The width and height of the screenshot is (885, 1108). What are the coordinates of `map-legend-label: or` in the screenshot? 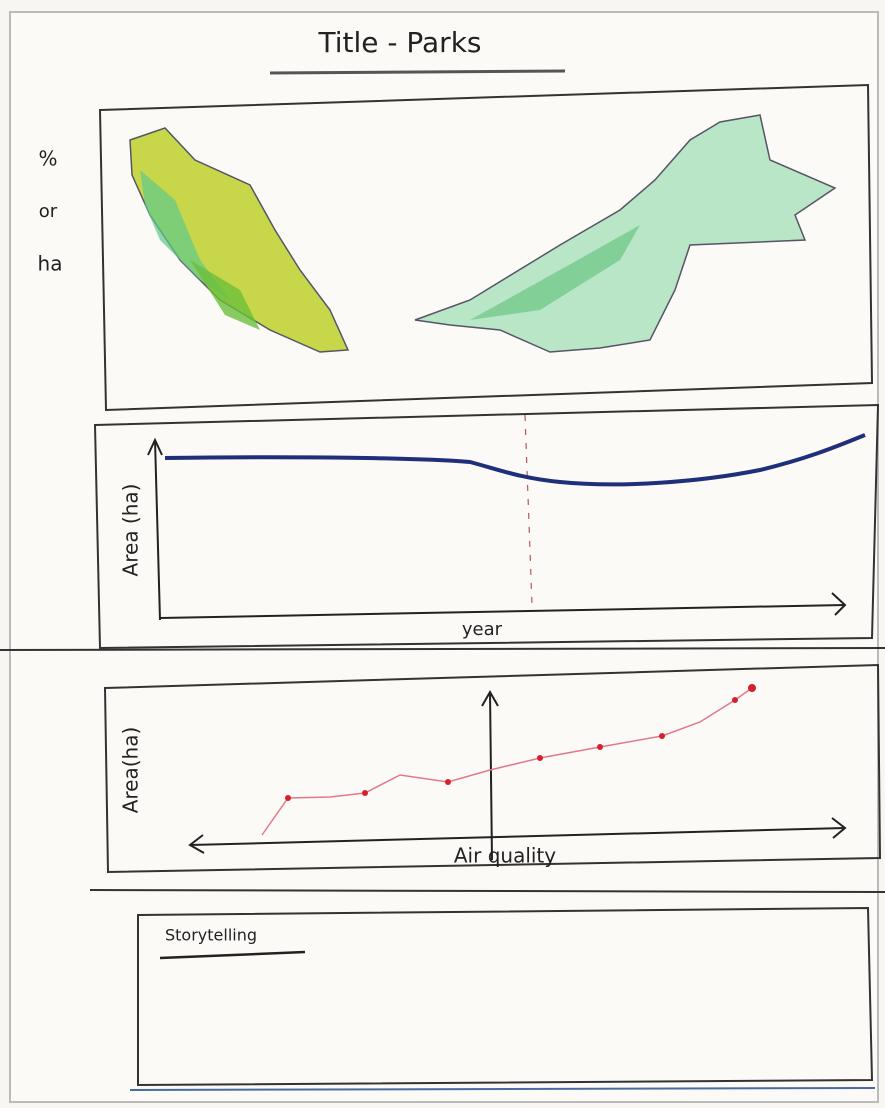 It's located at (48, 211).